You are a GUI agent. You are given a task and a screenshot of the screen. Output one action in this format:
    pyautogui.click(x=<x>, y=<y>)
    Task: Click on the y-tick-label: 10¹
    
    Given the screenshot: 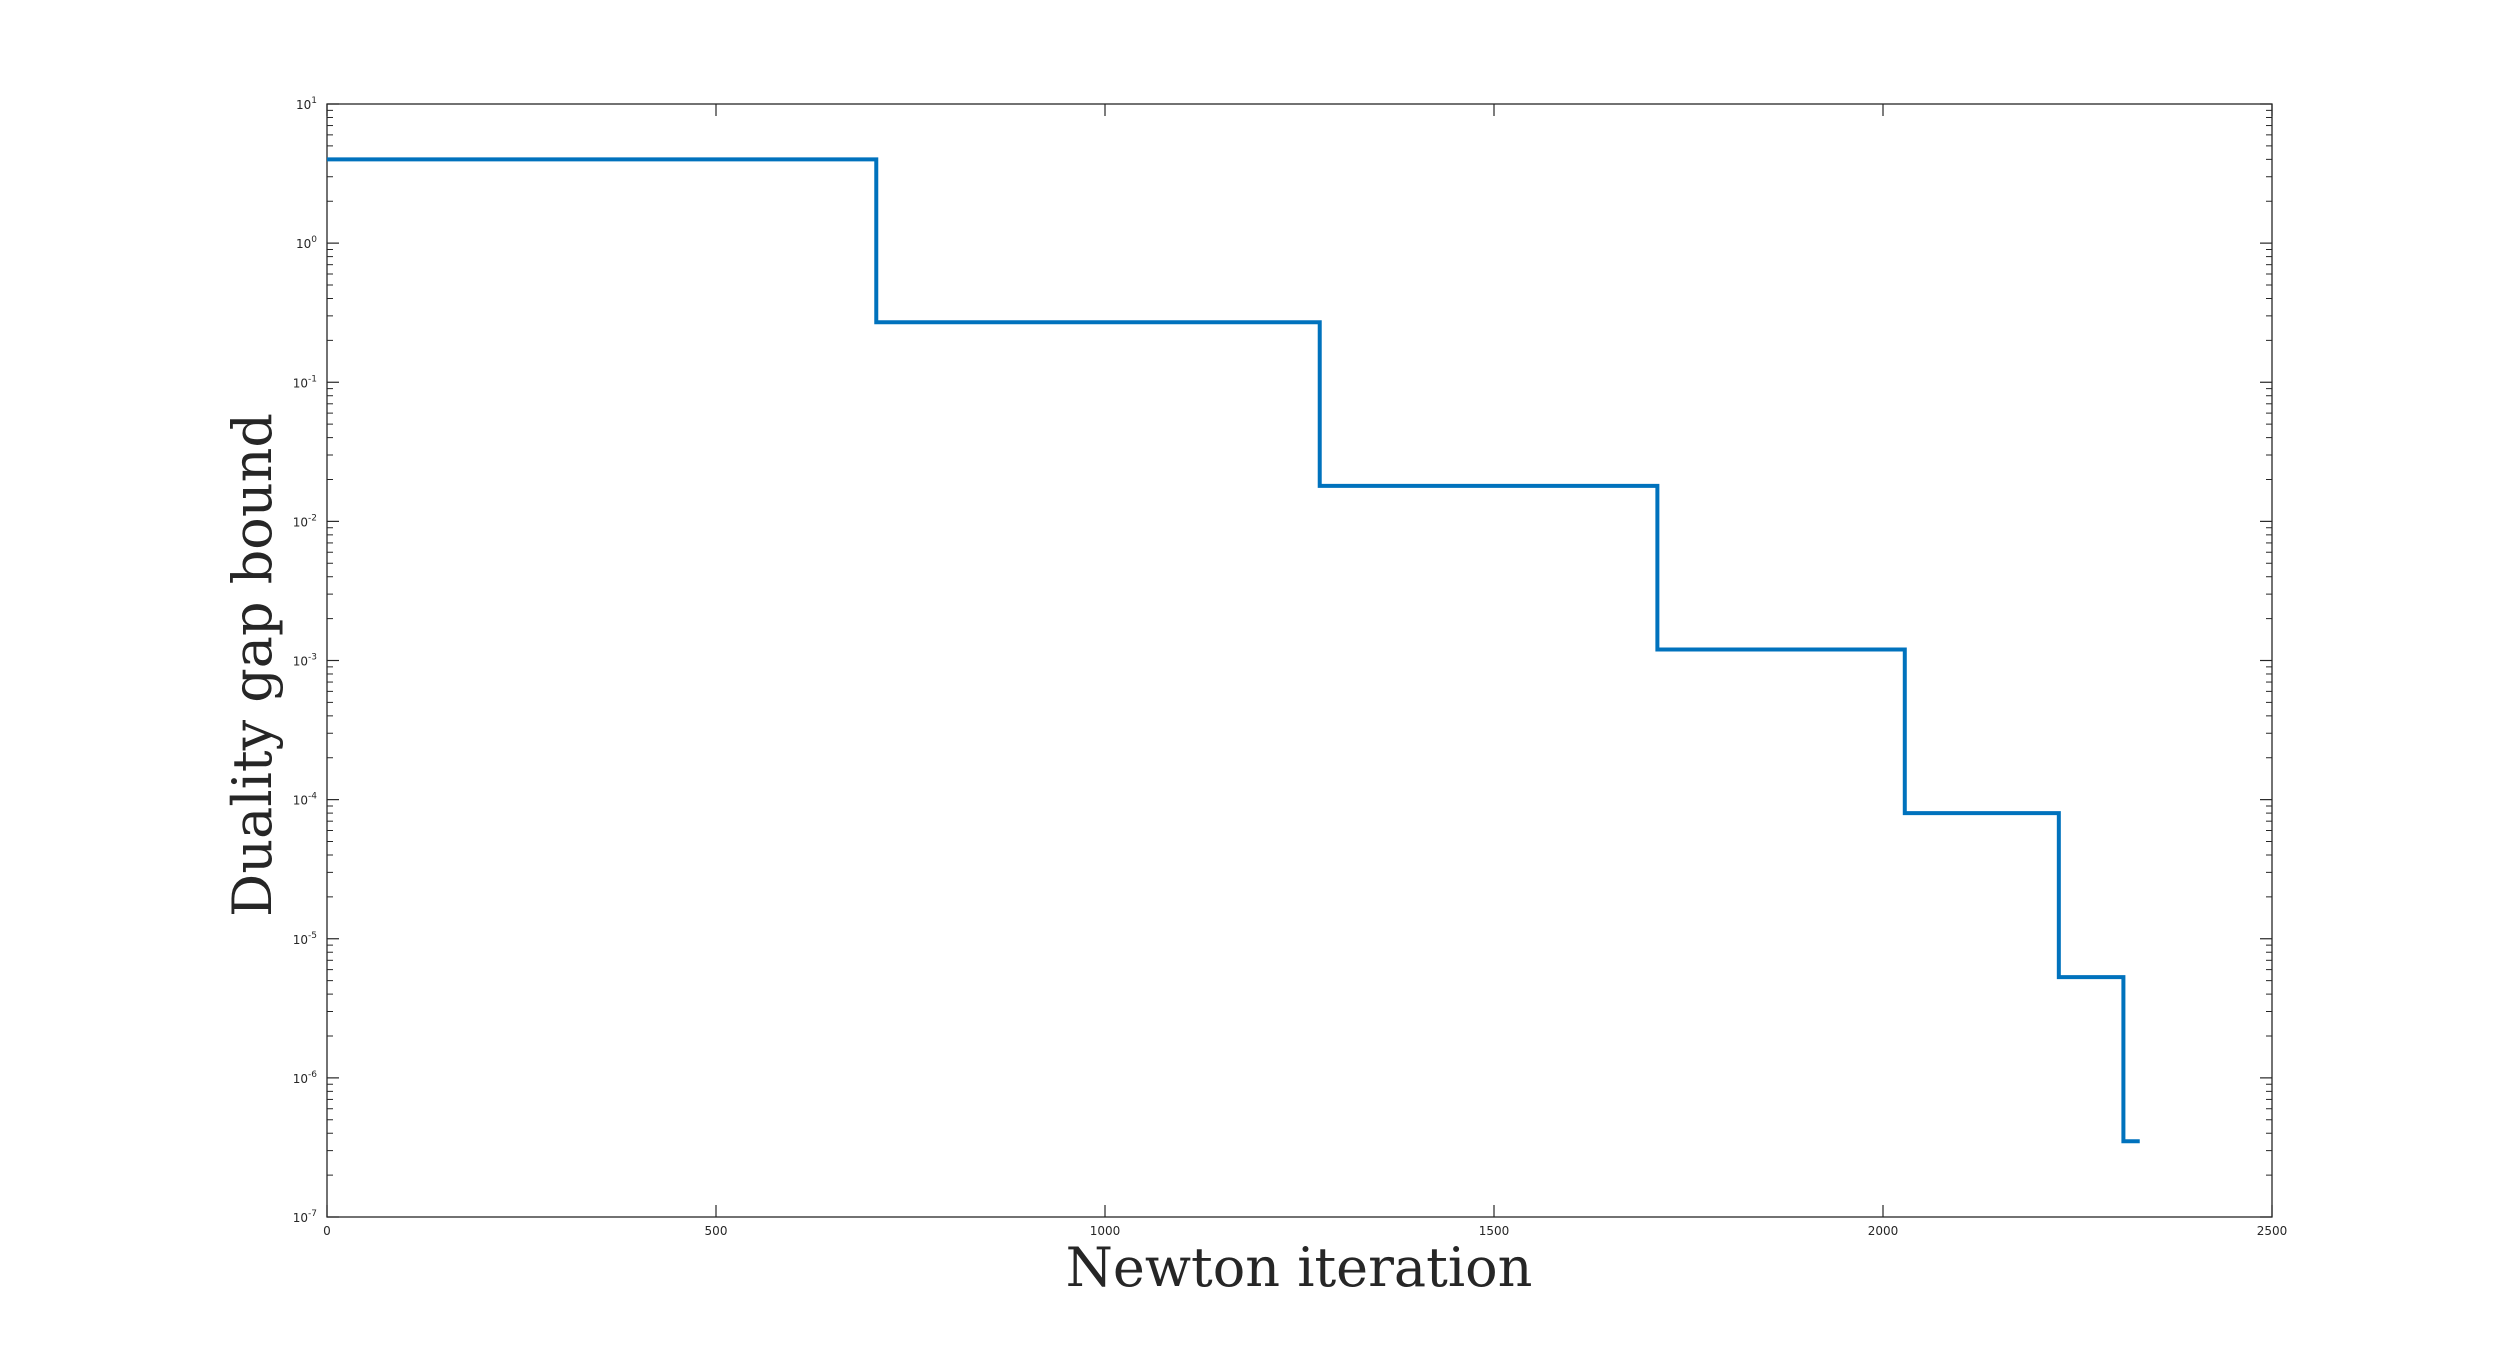 What is the action you would take?
    pyautogui.click(x=306, y=104)
    